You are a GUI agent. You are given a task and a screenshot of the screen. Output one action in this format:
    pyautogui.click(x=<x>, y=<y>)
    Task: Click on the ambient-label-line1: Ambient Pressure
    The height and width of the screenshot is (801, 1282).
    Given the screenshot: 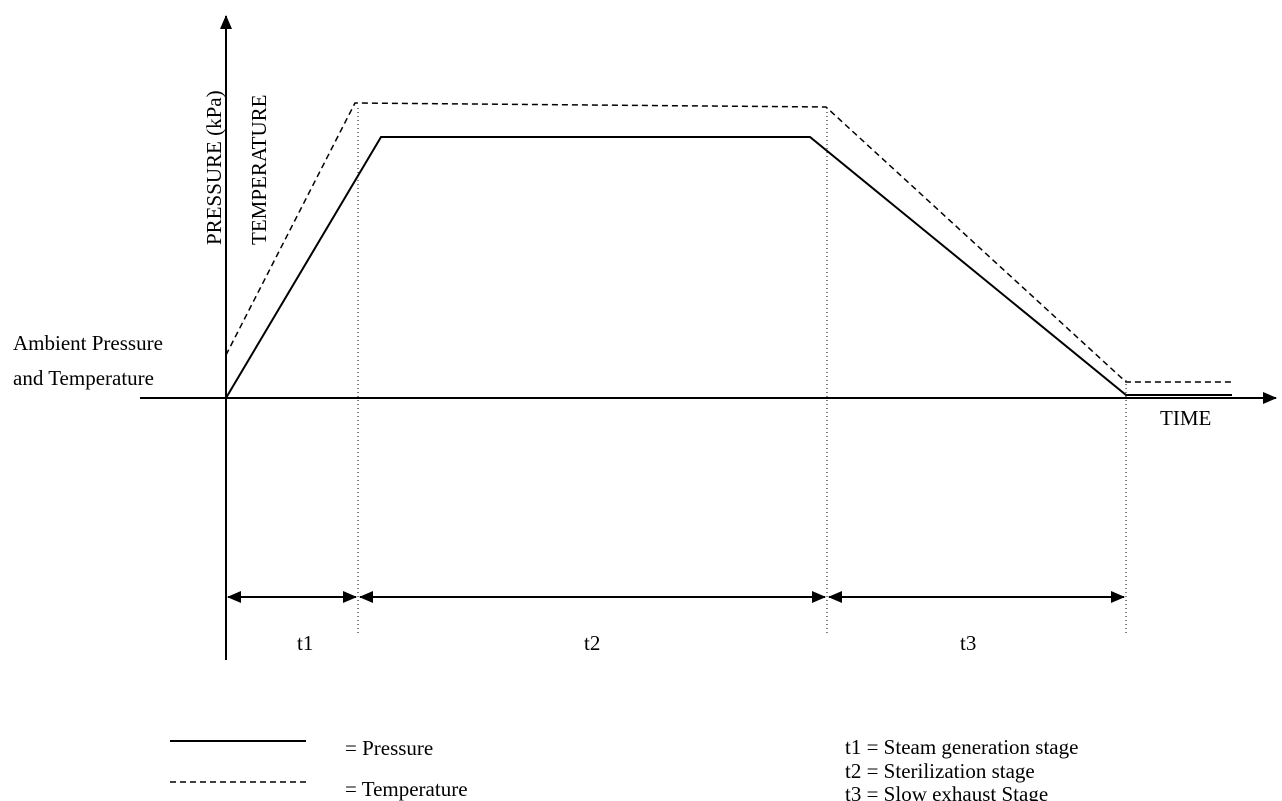 What is the action you would take?
    pyautogui.click(x=88, y=343)
    